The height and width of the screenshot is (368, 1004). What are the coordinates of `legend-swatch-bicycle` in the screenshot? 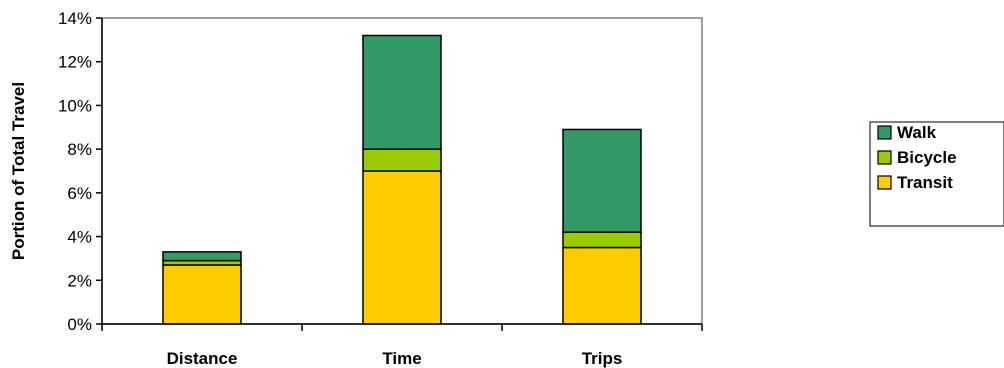 It's located at (884, 157).